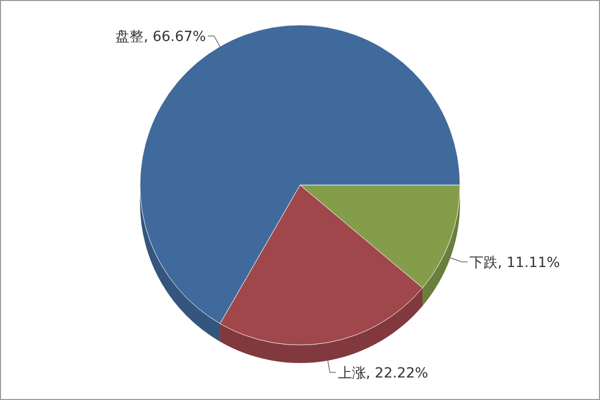  What do you see at coordinates (397, 373) in the screenshot?
I see `data-label: , 22.22%` at bounding box center [397, 373].